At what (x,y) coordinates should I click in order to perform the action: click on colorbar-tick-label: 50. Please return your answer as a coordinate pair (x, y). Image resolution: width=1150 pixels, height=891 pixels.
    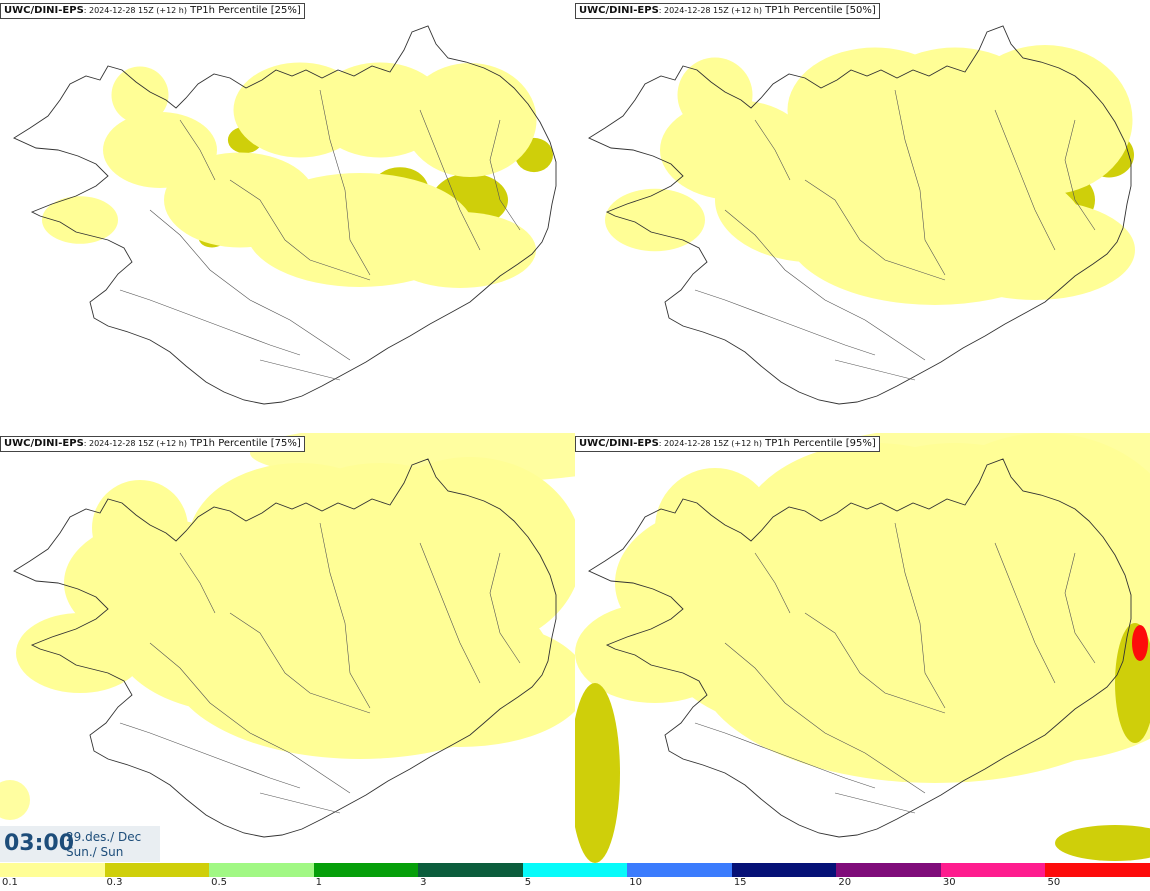
    Looking at the image, I should click on (1054, 882).